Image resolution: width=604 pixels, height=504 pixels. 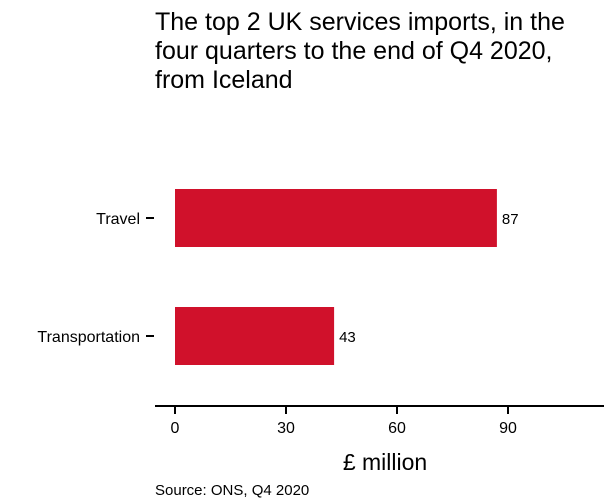 What do you see at coordinates (347, 337) in the screenshot?
I see `data-label-transportation: 43` at bounding box center [347, 337].